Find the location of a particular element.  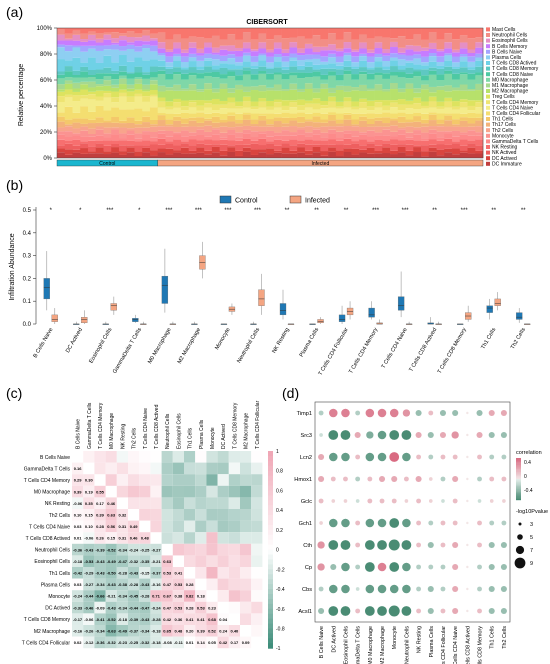

panel-c-cell-value: 0.32 is located at coordinates (123, 515).